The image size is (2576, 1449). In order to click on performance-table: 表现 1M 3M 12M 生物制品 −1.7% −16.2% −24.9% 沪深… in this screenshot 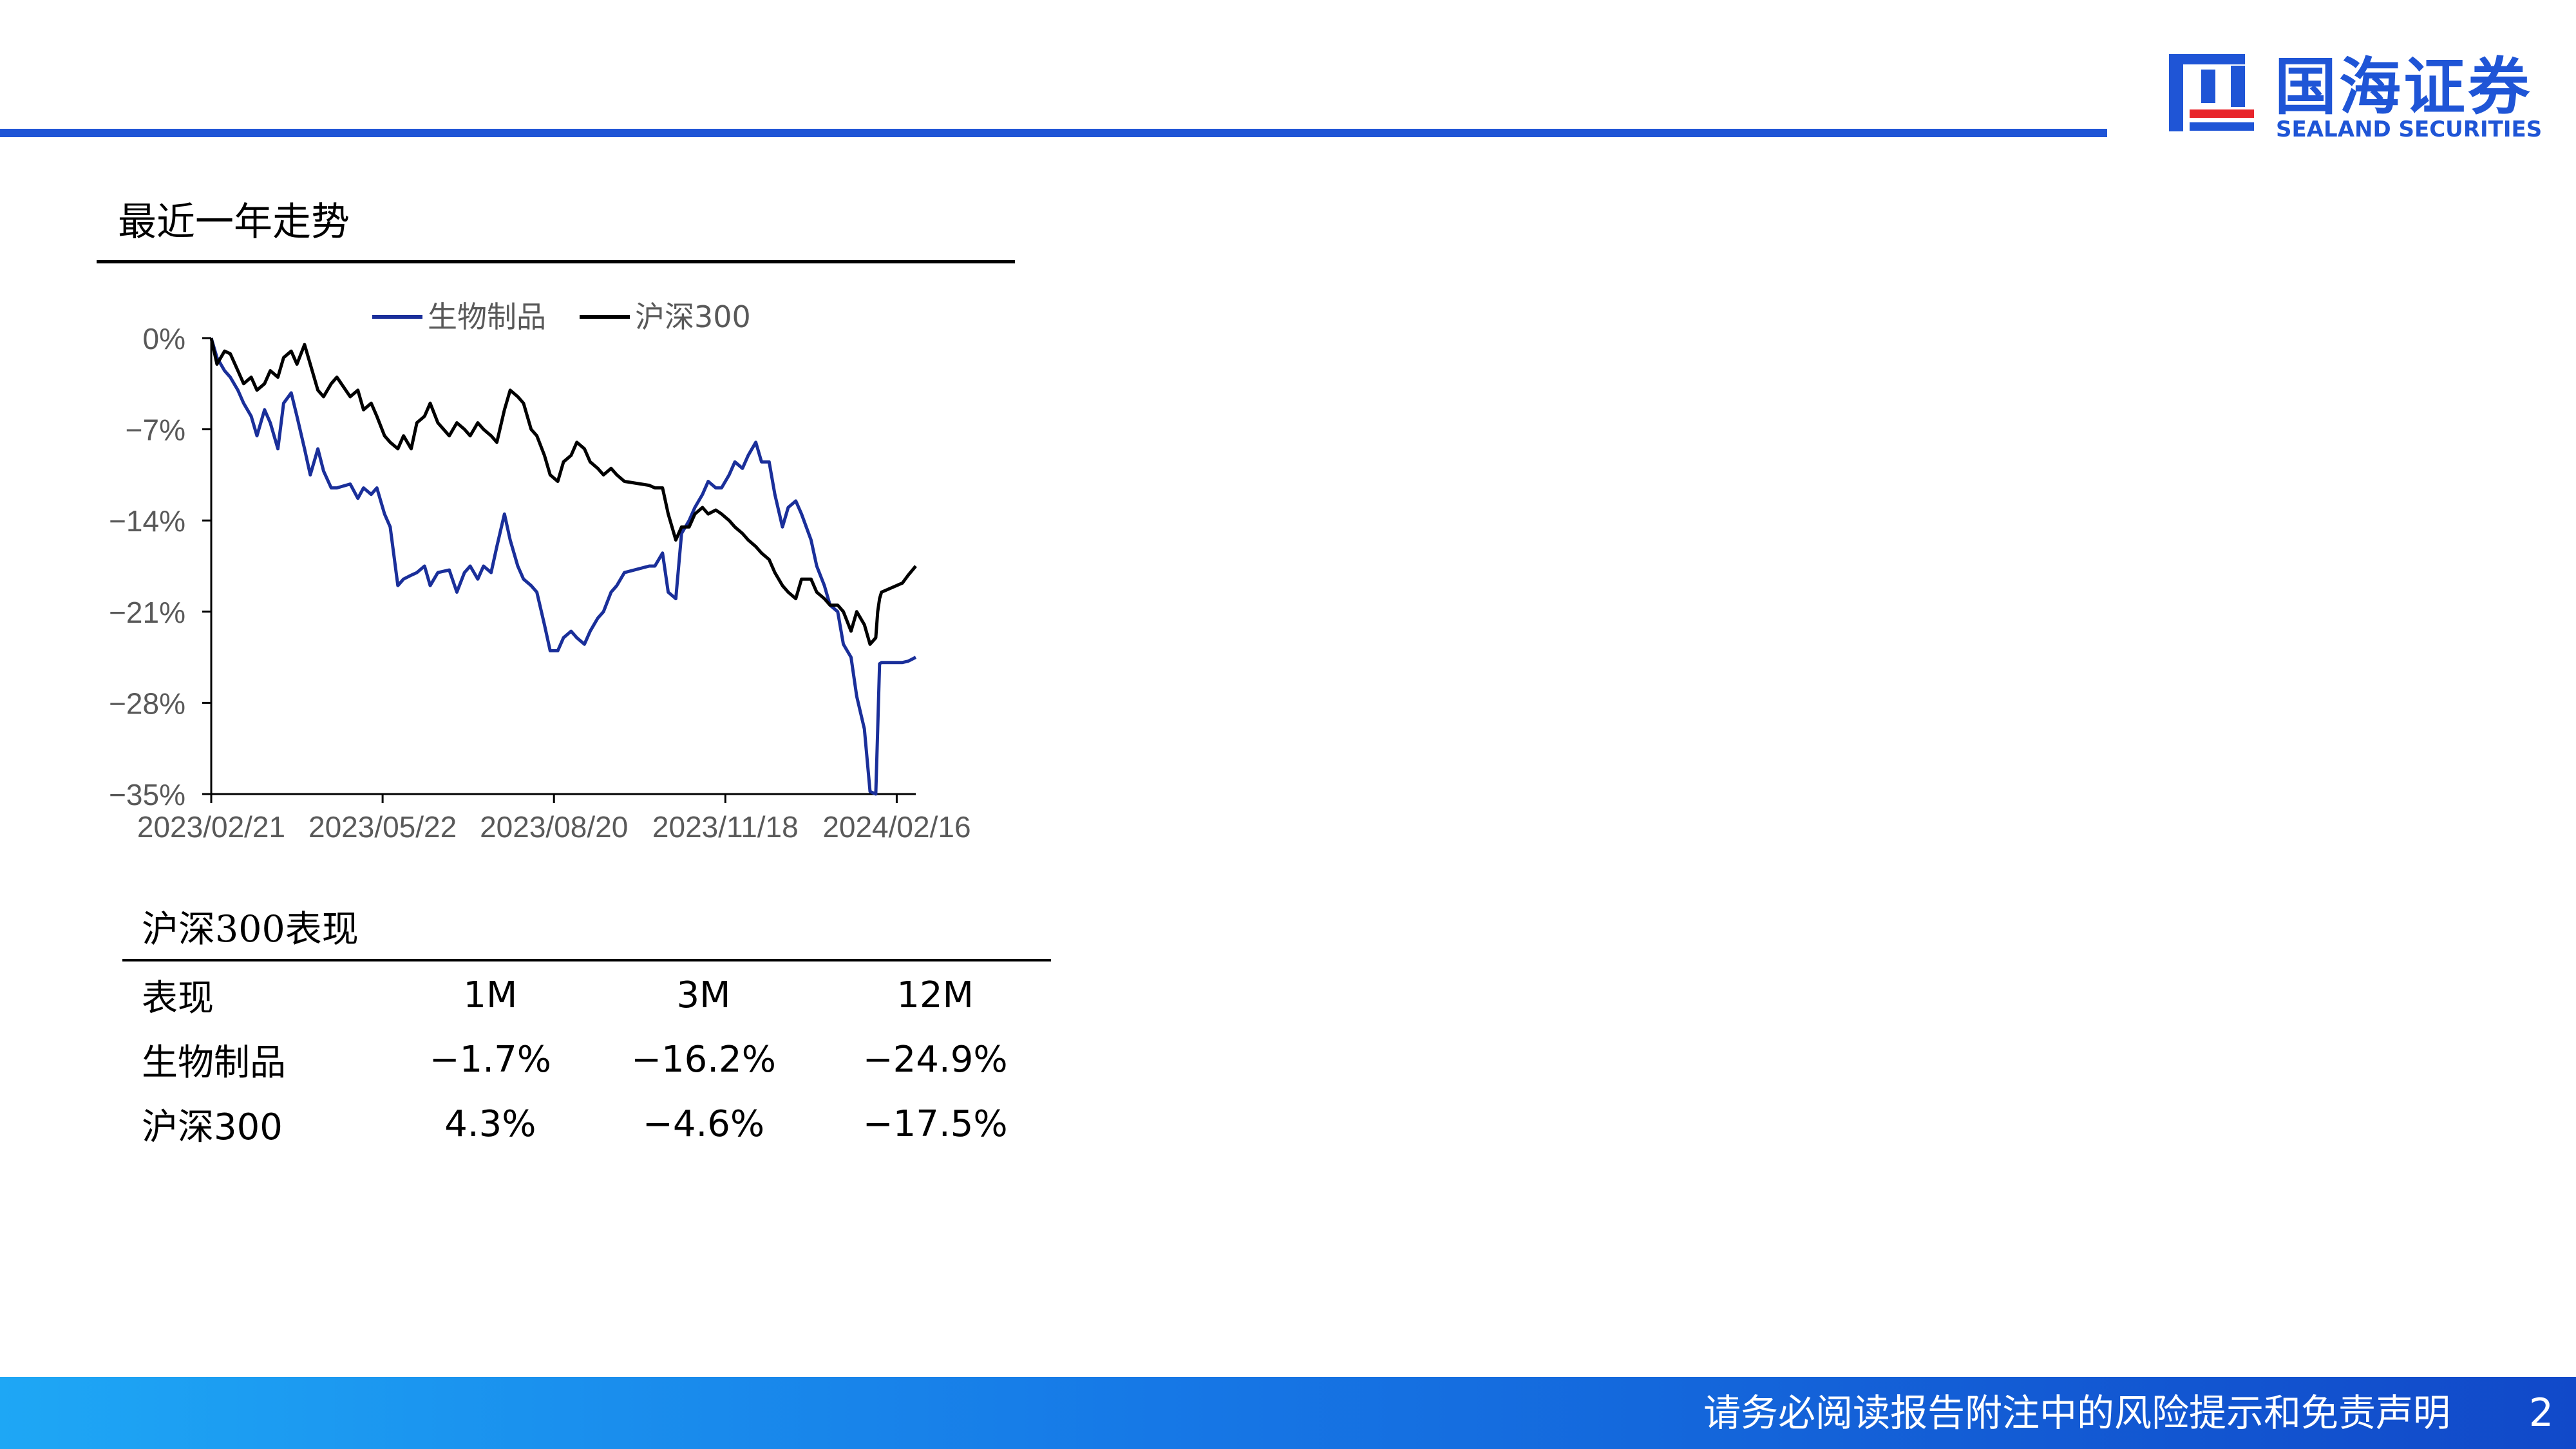, I will do `click(587, 1060)`.